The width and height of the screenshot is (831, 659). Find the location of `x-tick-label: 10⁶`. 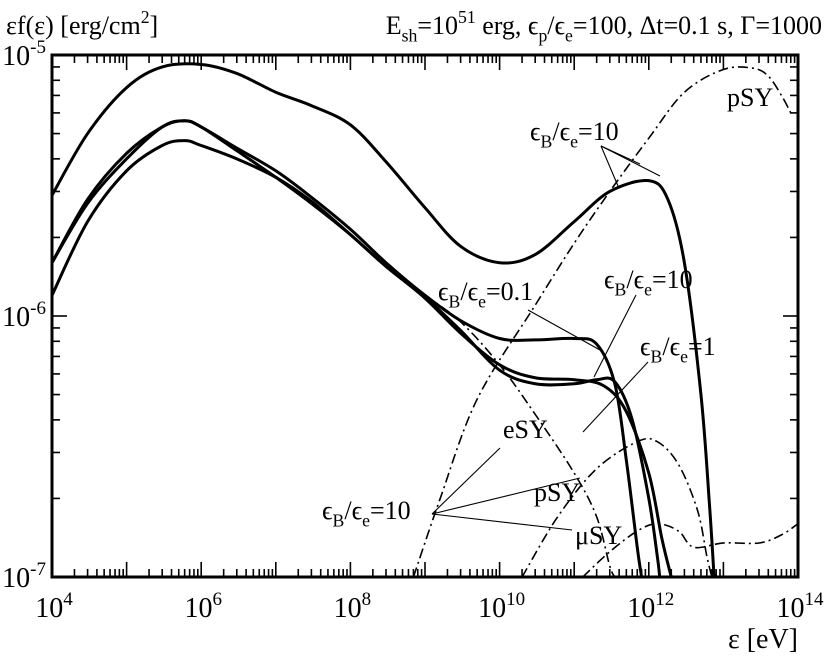

x-tick-label: 10⁶ is located at coordinates (203, 606).